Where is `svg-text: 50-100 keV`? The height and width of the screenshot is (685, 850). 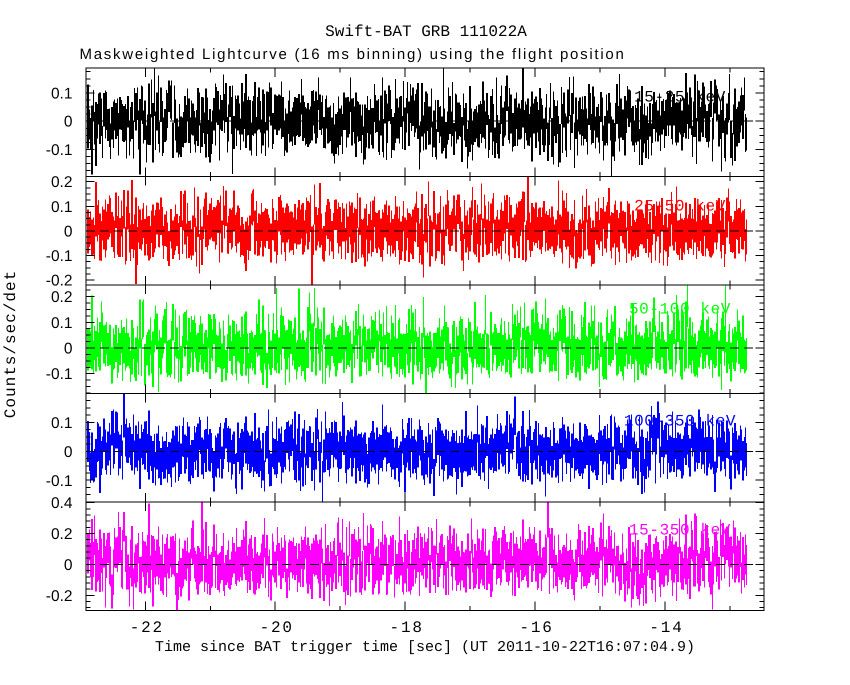
svg-text: 50-100 keV is located at coordinates (680, 310).